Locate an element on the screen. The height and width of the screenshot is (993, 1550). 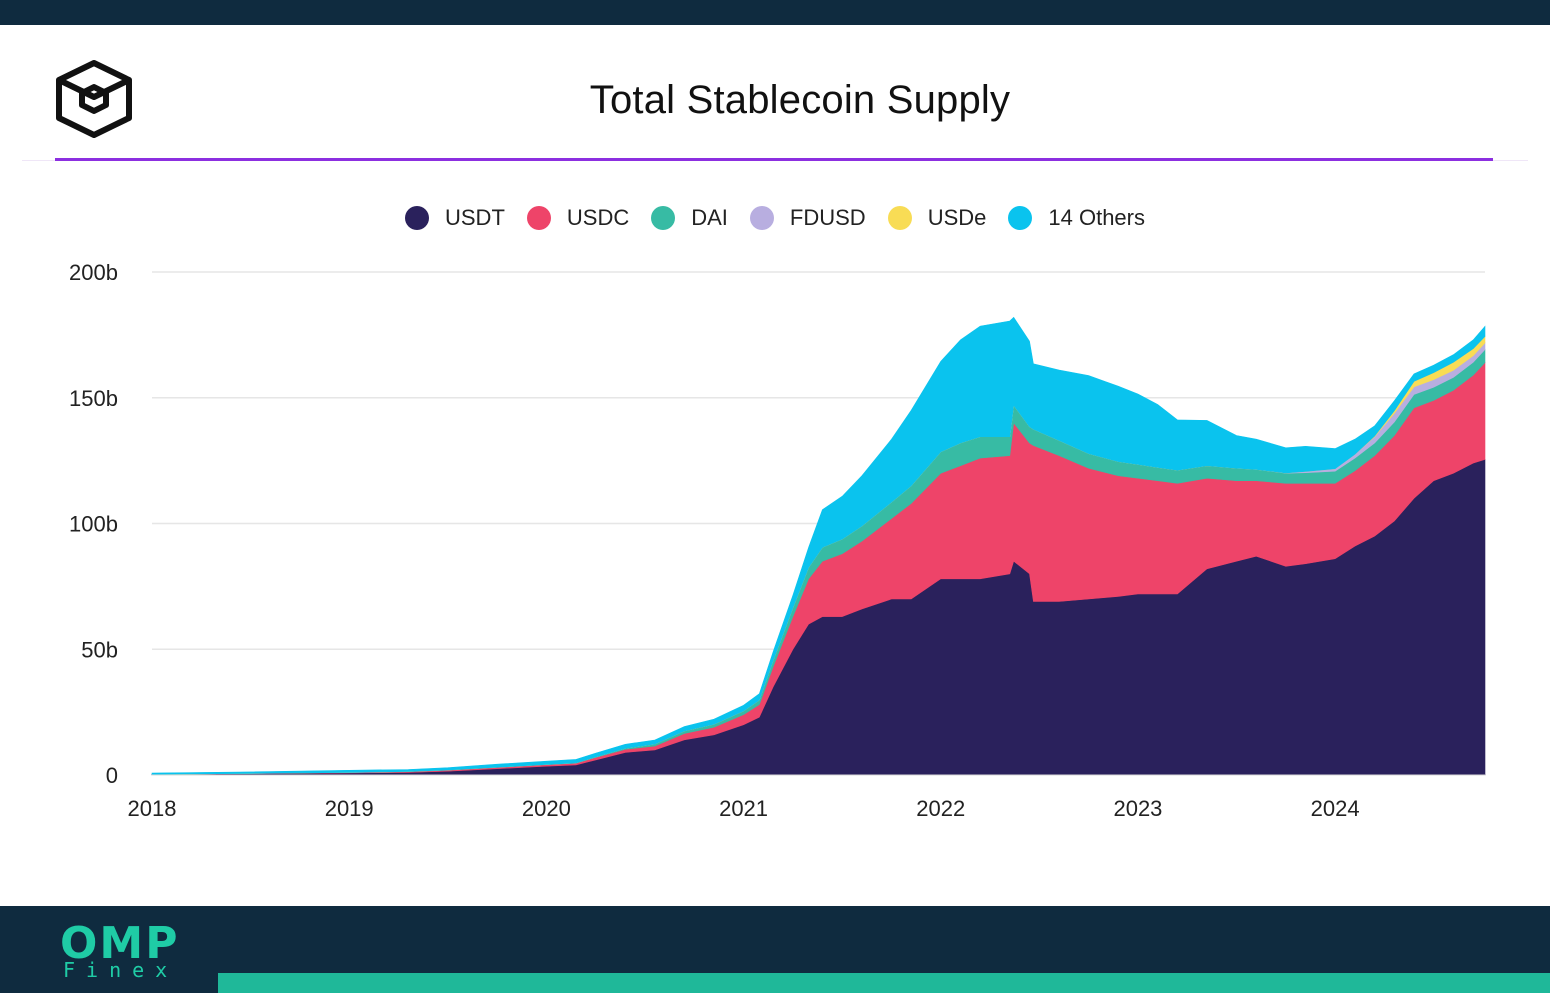
legend-item-14-others: 14 Others is located at coordinates (1076, 218).